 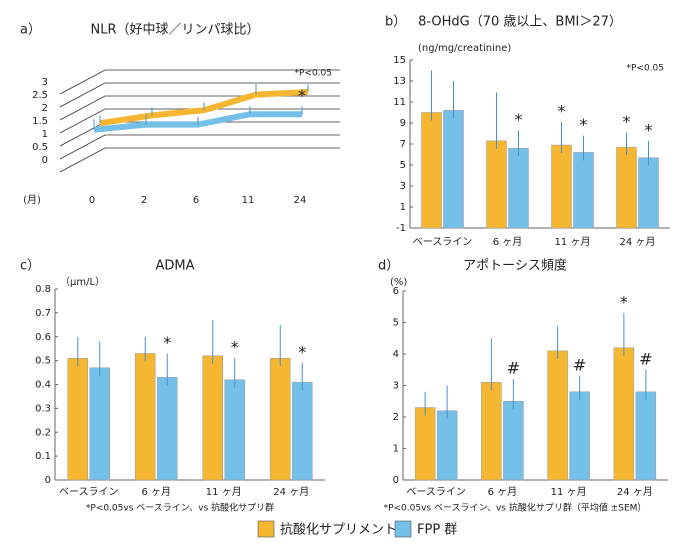 What do you see at coordinates (396, 291) in the screenshot?
I see `y-tick-label: 6` at bounding box center [396, 291].